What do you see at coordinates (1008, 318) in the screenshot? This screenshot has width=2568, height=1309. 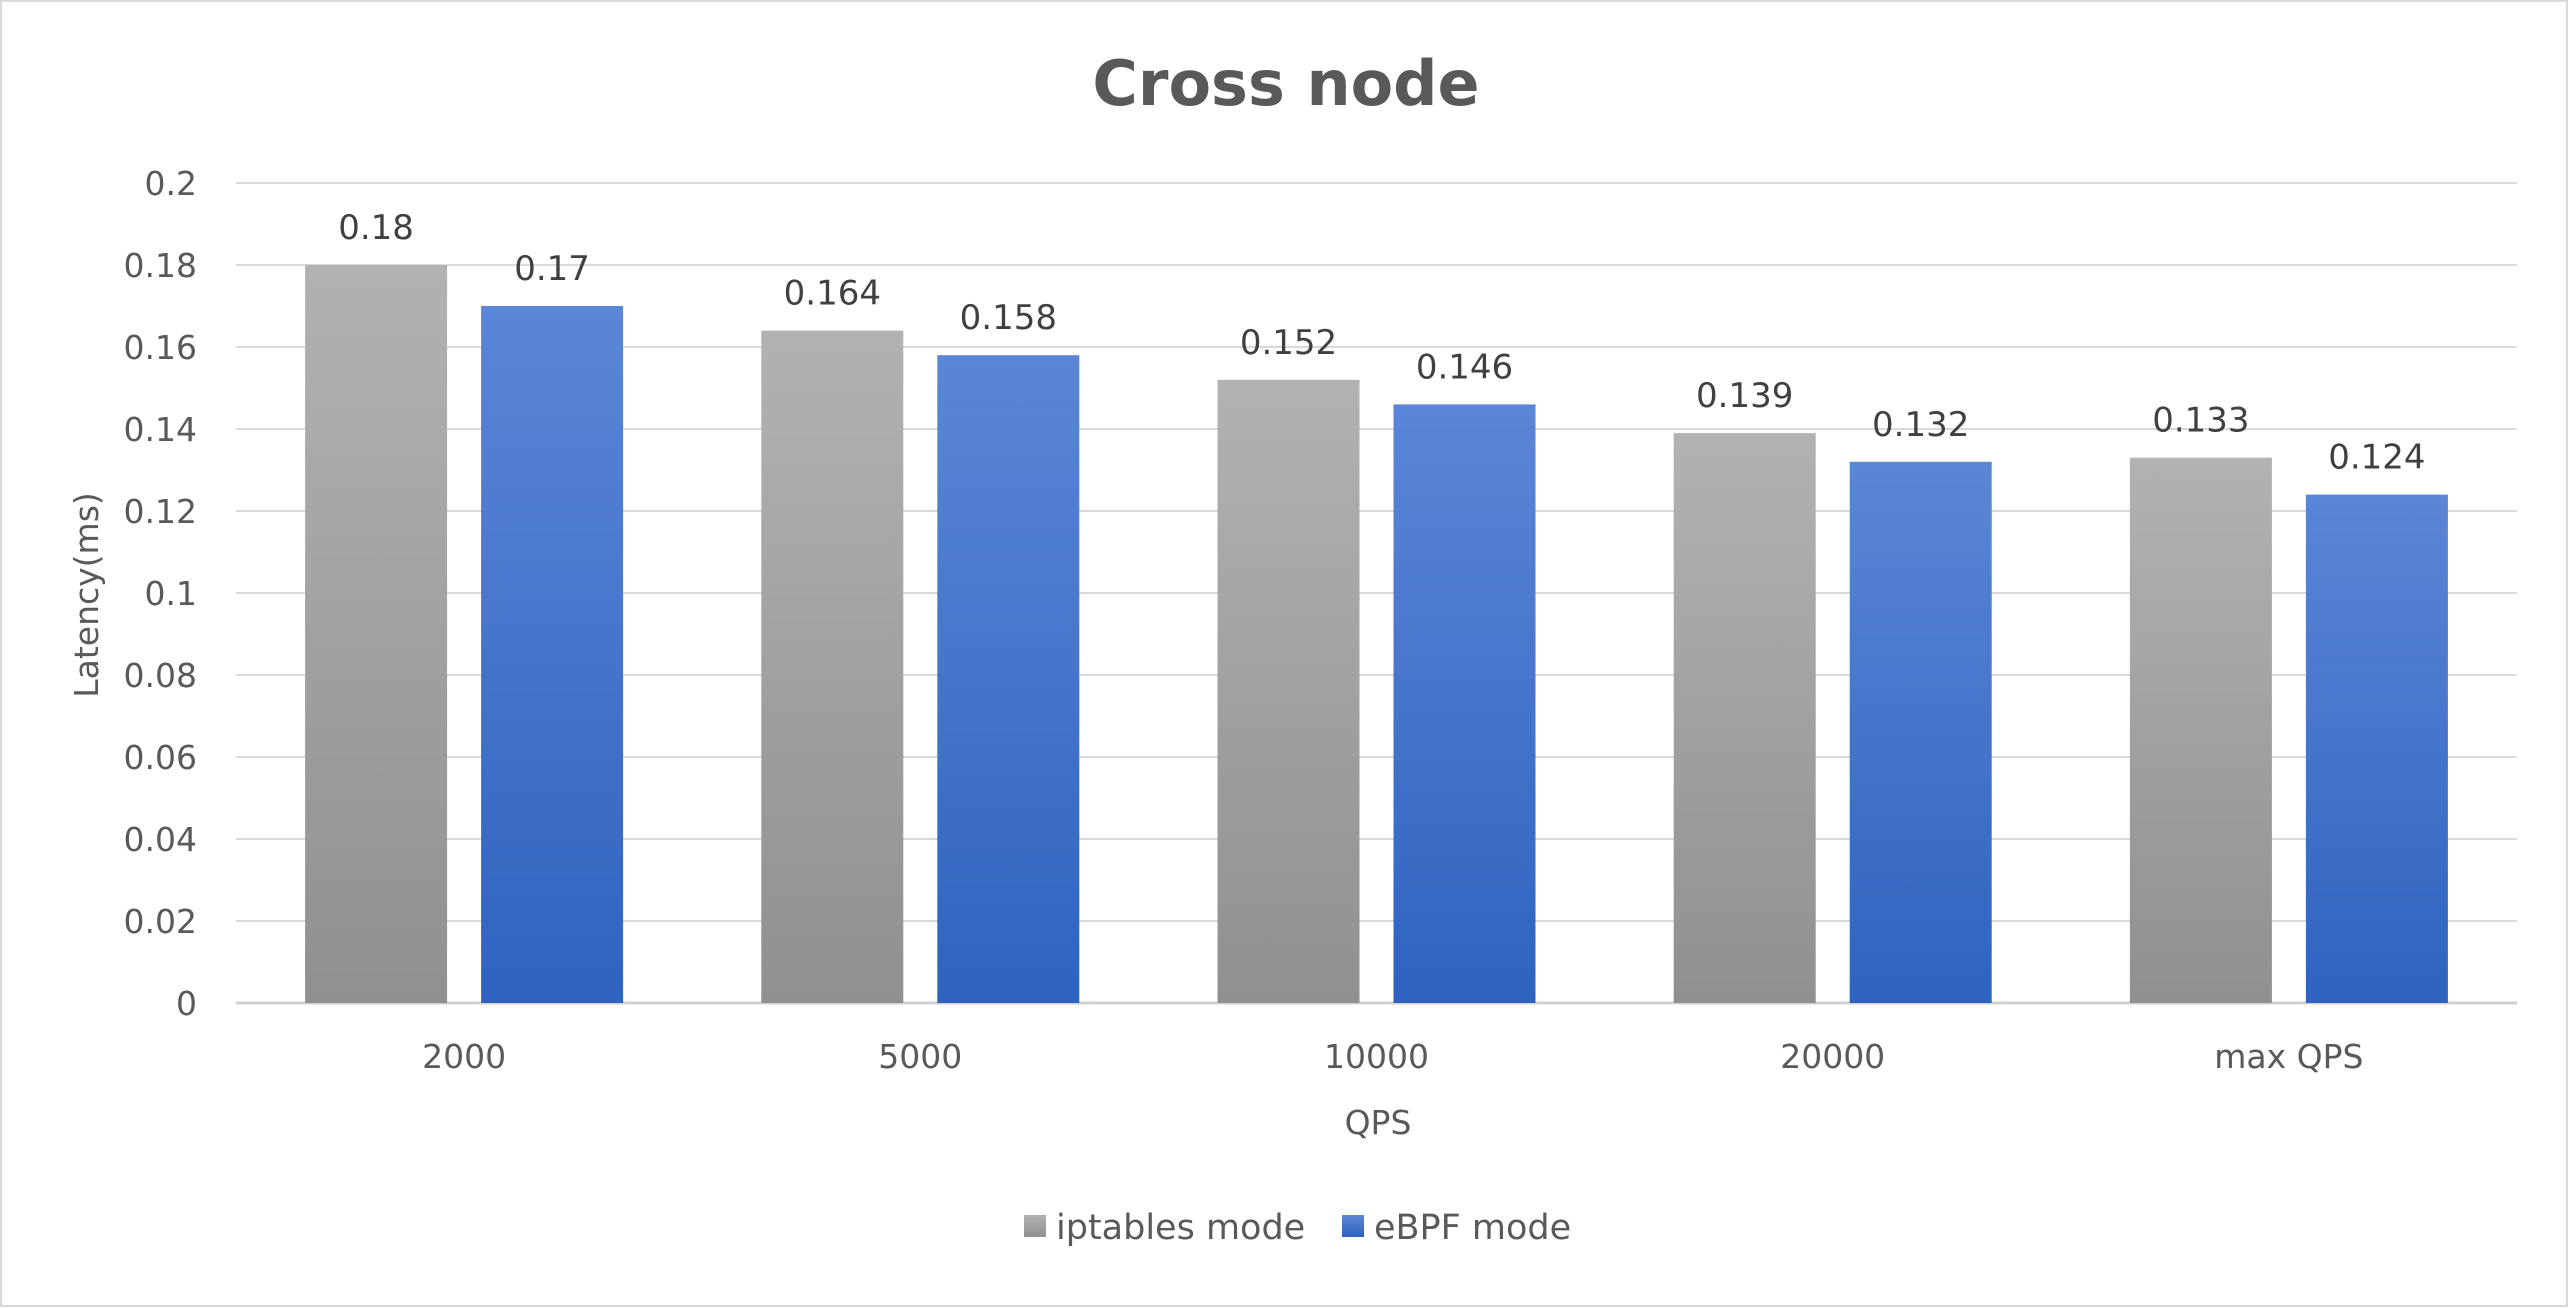 I see `data-label: 0.158` at bounding box center [1008, 318].